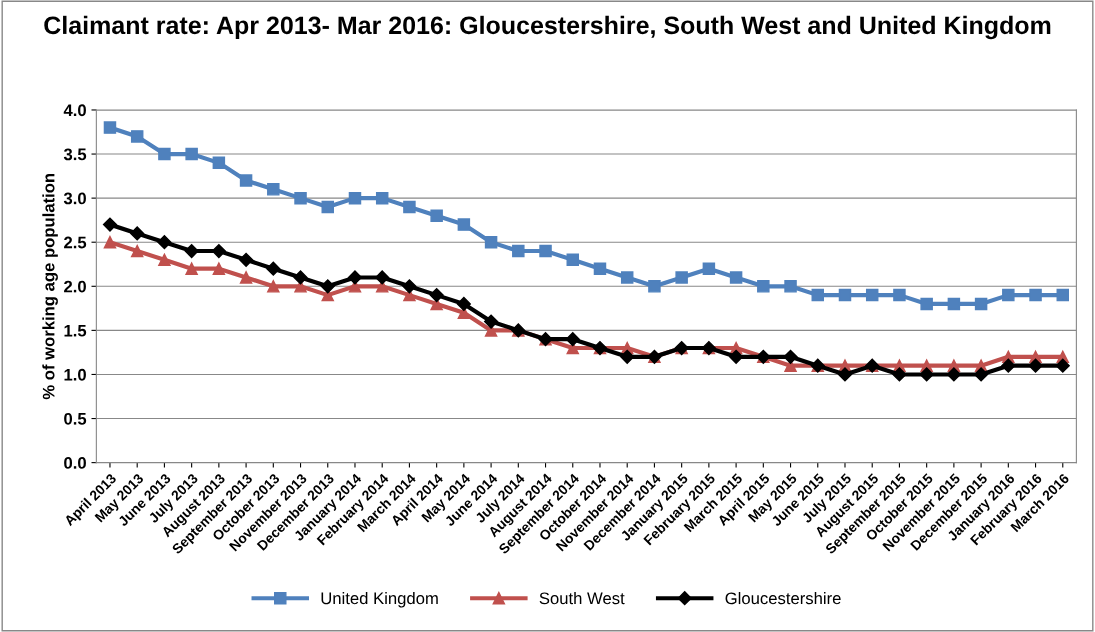 The height and width of the screenshot is (632, 1095). Describe the element at coordinates (547, 27) in the screenshot. I see `chart-title: Claimant rate: Apr 2013- Mar 2016: Gloucestershire, South West and United Kingdom` at that location.